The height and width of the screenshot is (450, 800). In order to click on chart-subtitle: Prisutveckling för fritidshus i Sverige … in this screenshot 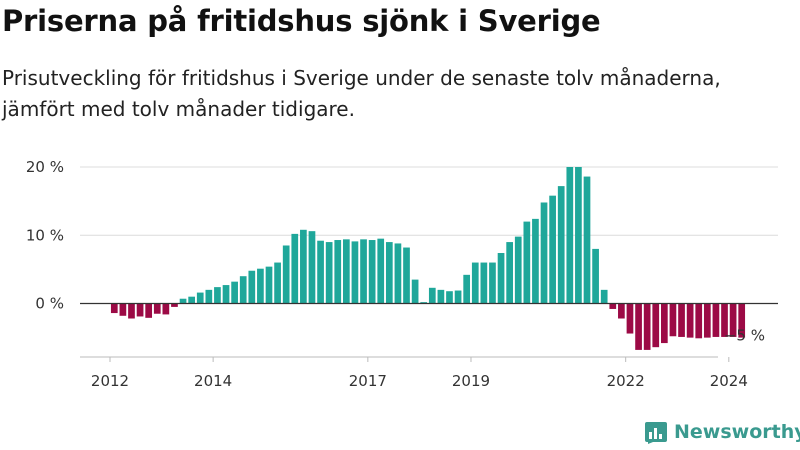, I will do `click(361, 93)`.